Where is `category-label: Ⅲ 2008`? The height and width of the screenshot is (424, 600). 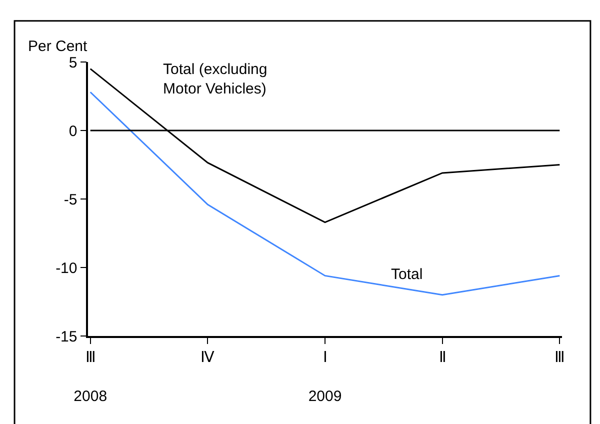 category-label: Ⅲ 2008 is located at coordinates (91, 376).